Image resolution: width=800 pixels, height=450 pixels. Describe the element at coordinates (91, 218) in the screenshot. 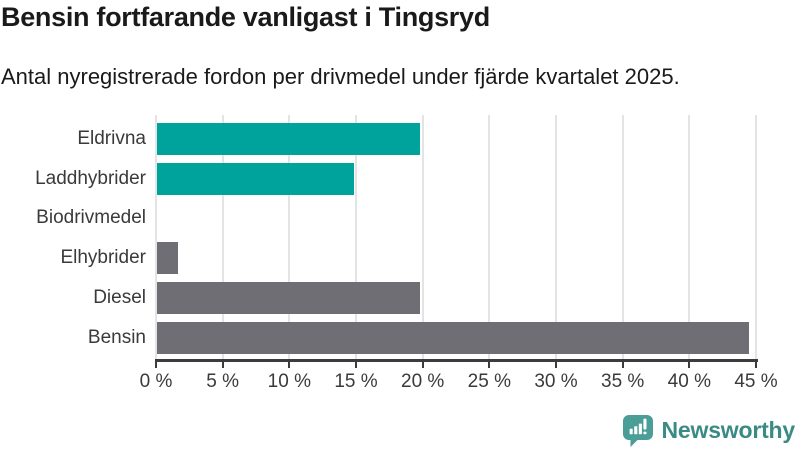

I see `category-label: Biodrivmedel` at that location.